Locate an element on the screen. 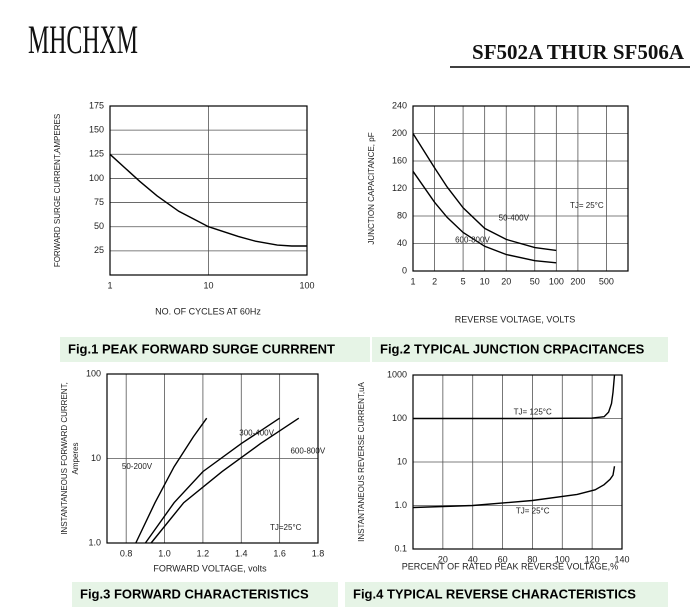  x-tick-label: 200 is located at coordinates (577, 281).